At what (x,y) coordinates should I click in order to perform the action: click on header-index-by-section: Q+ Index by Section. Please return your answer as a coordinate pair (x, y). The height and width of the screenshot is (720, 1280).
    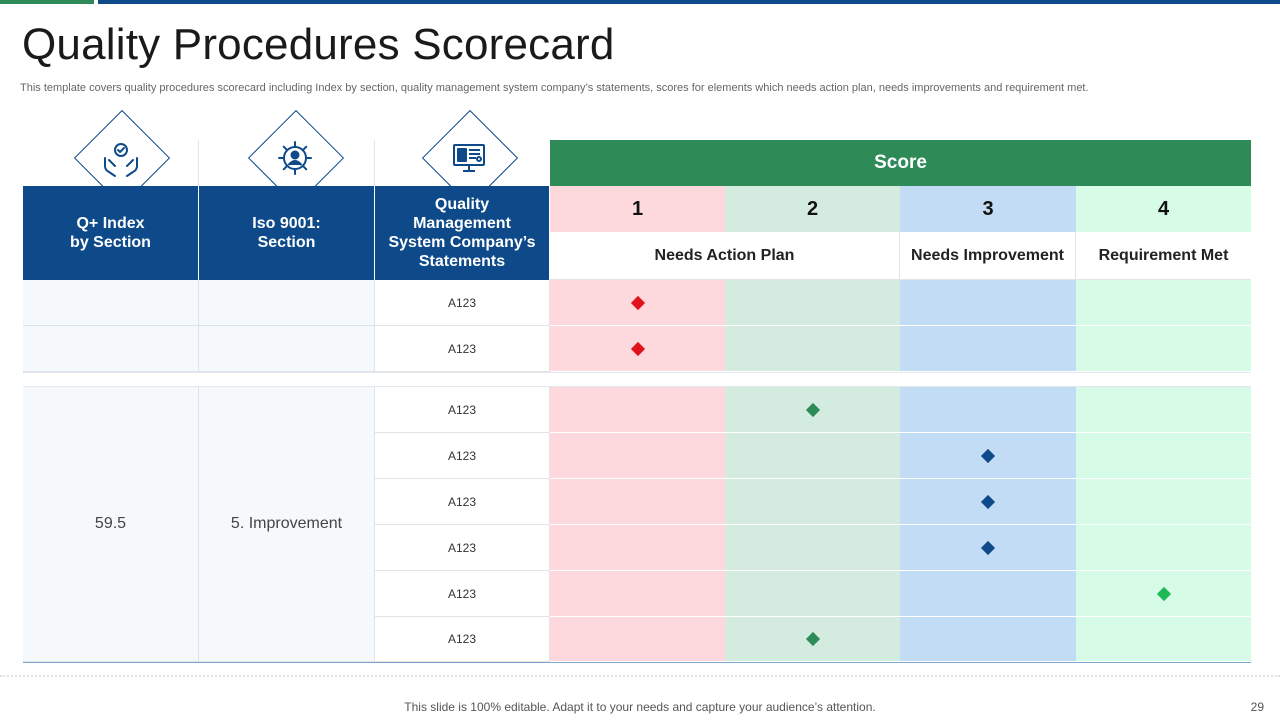
    Looking at the image, I should click on (111, 233).